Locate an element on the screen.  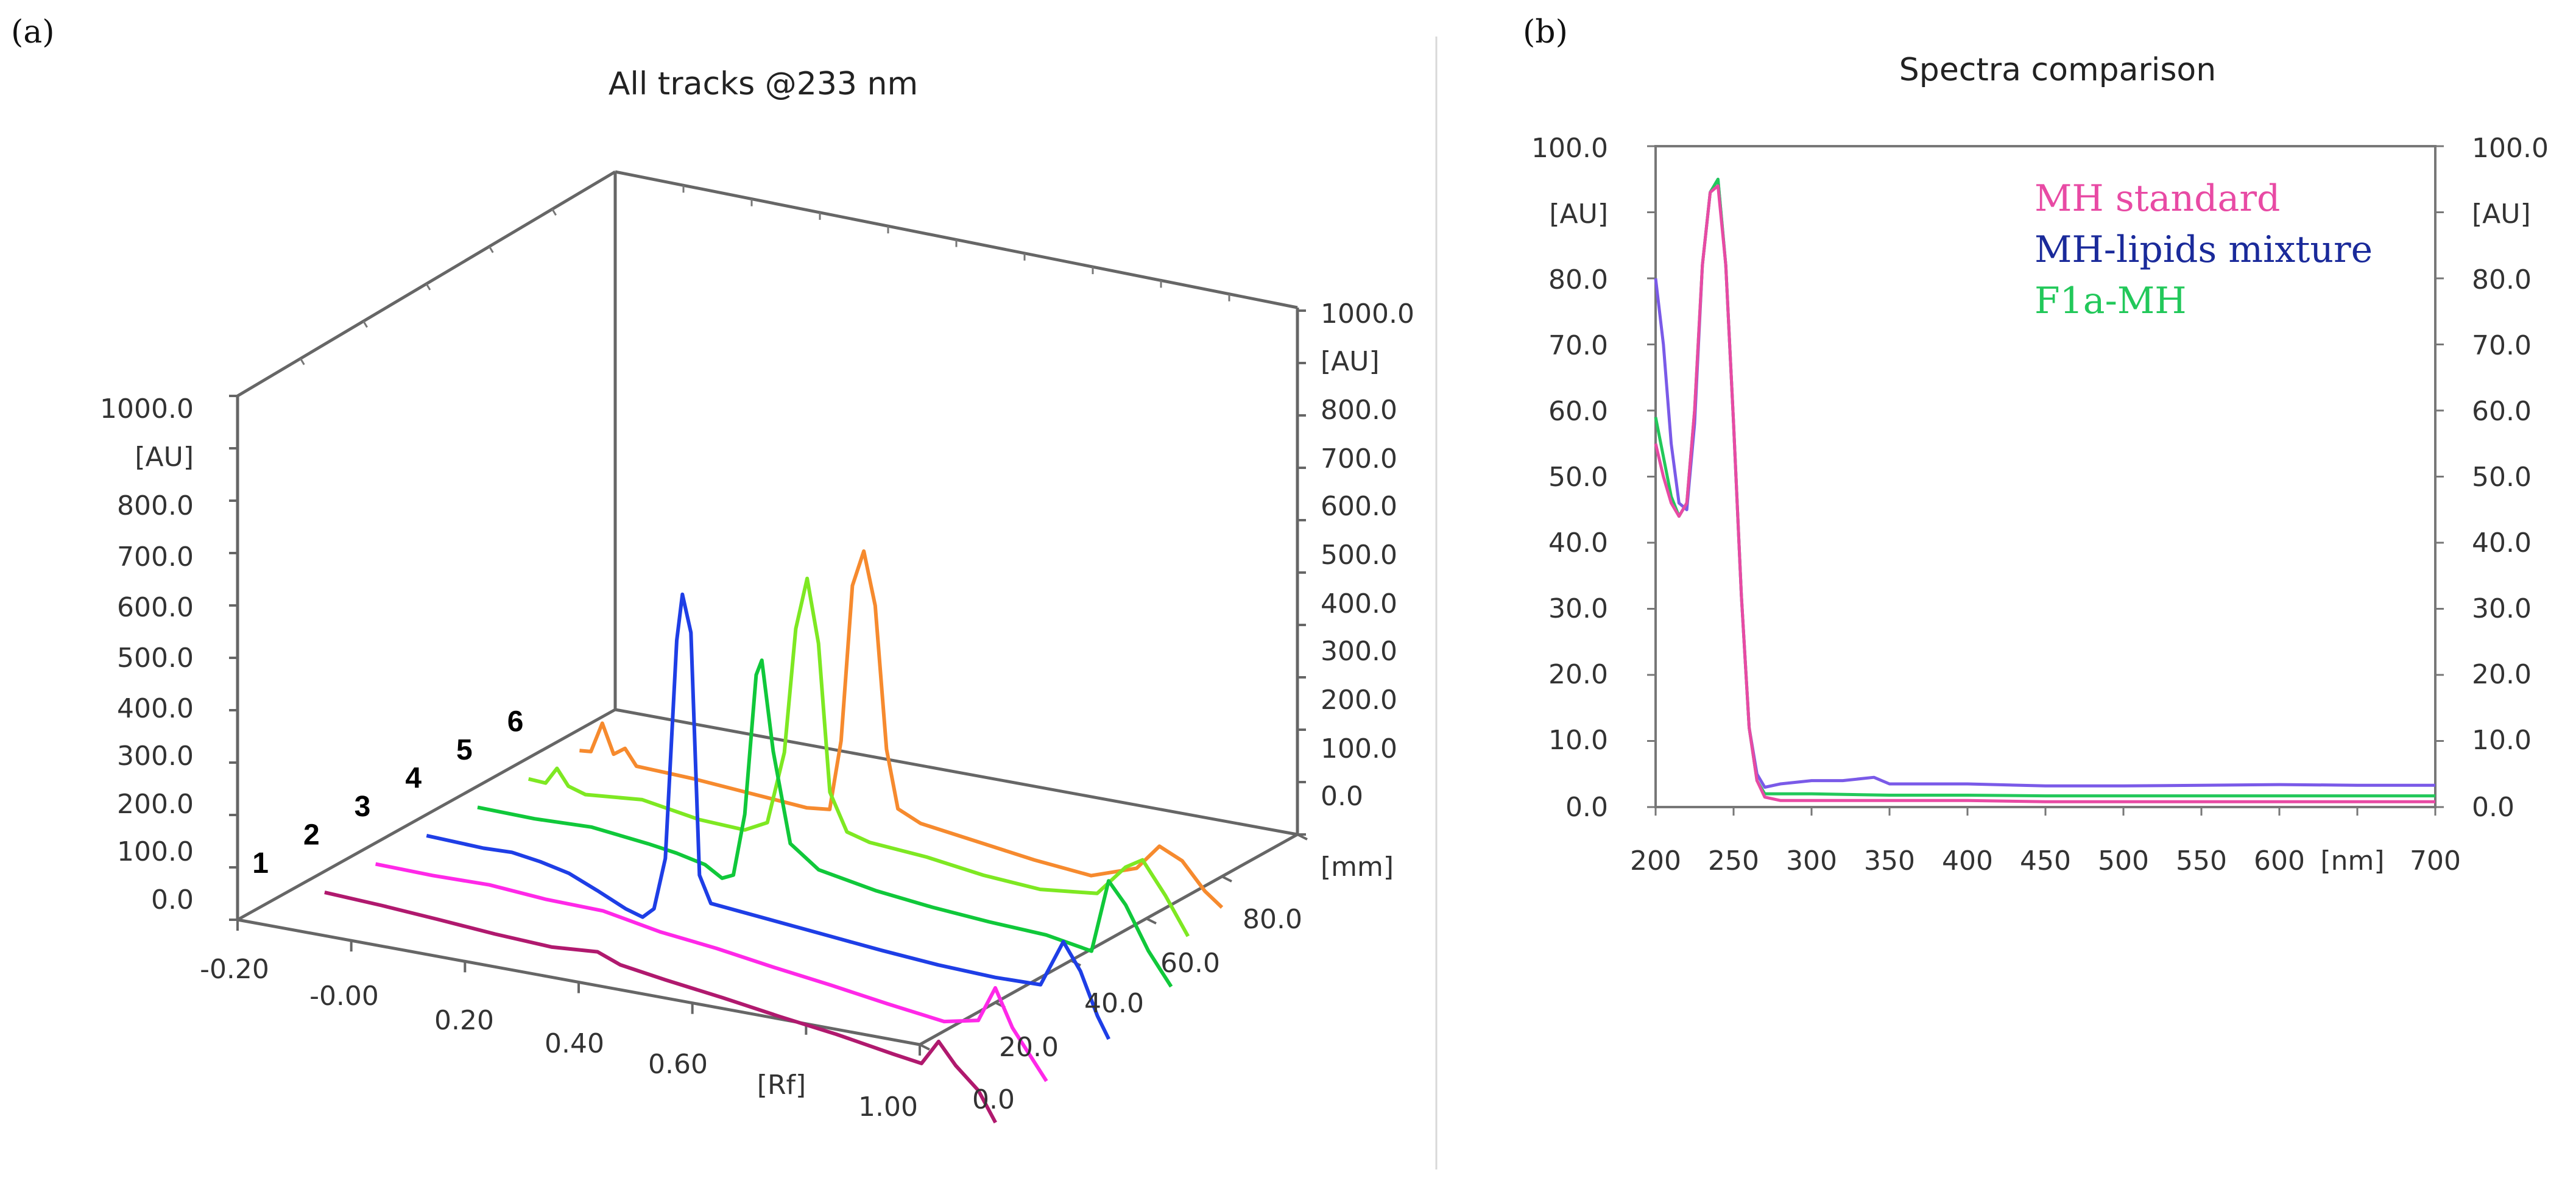
x-tick: 500 is located at coordinates (2123, 860).